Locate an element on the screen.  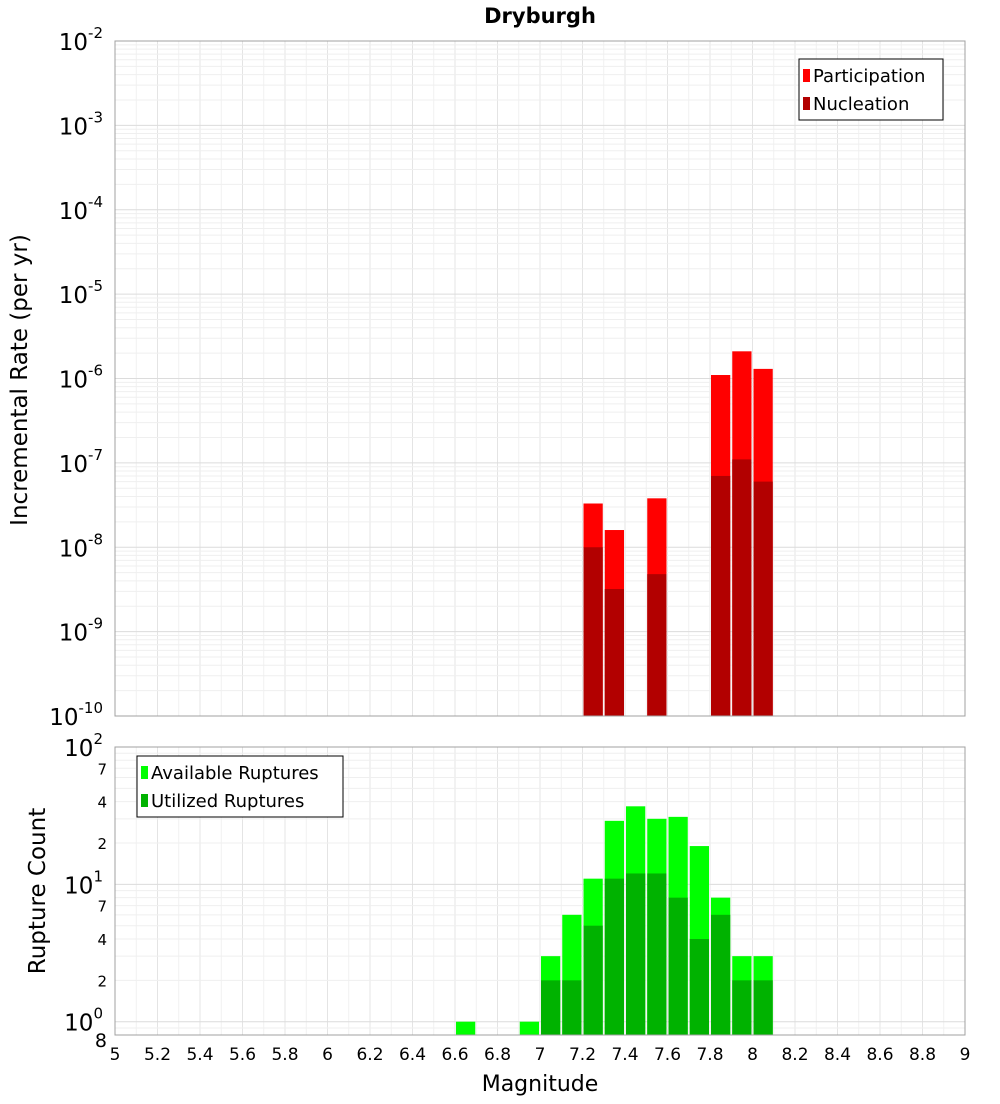
y-tick-label-top: 10⁻⁹ is located at coordinates (81, 631).